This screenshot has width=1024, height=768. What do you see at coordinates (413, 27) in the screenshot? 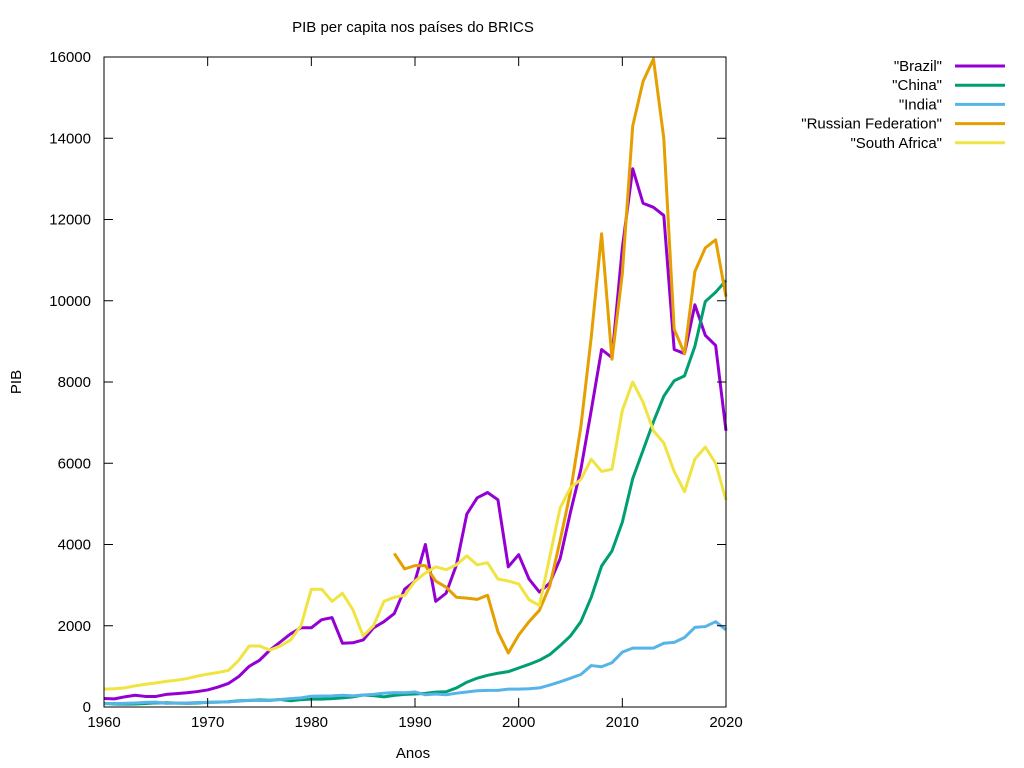
I see `chart-title: PIB per capita nos países do BRICS` at bounding box center [413, 27].